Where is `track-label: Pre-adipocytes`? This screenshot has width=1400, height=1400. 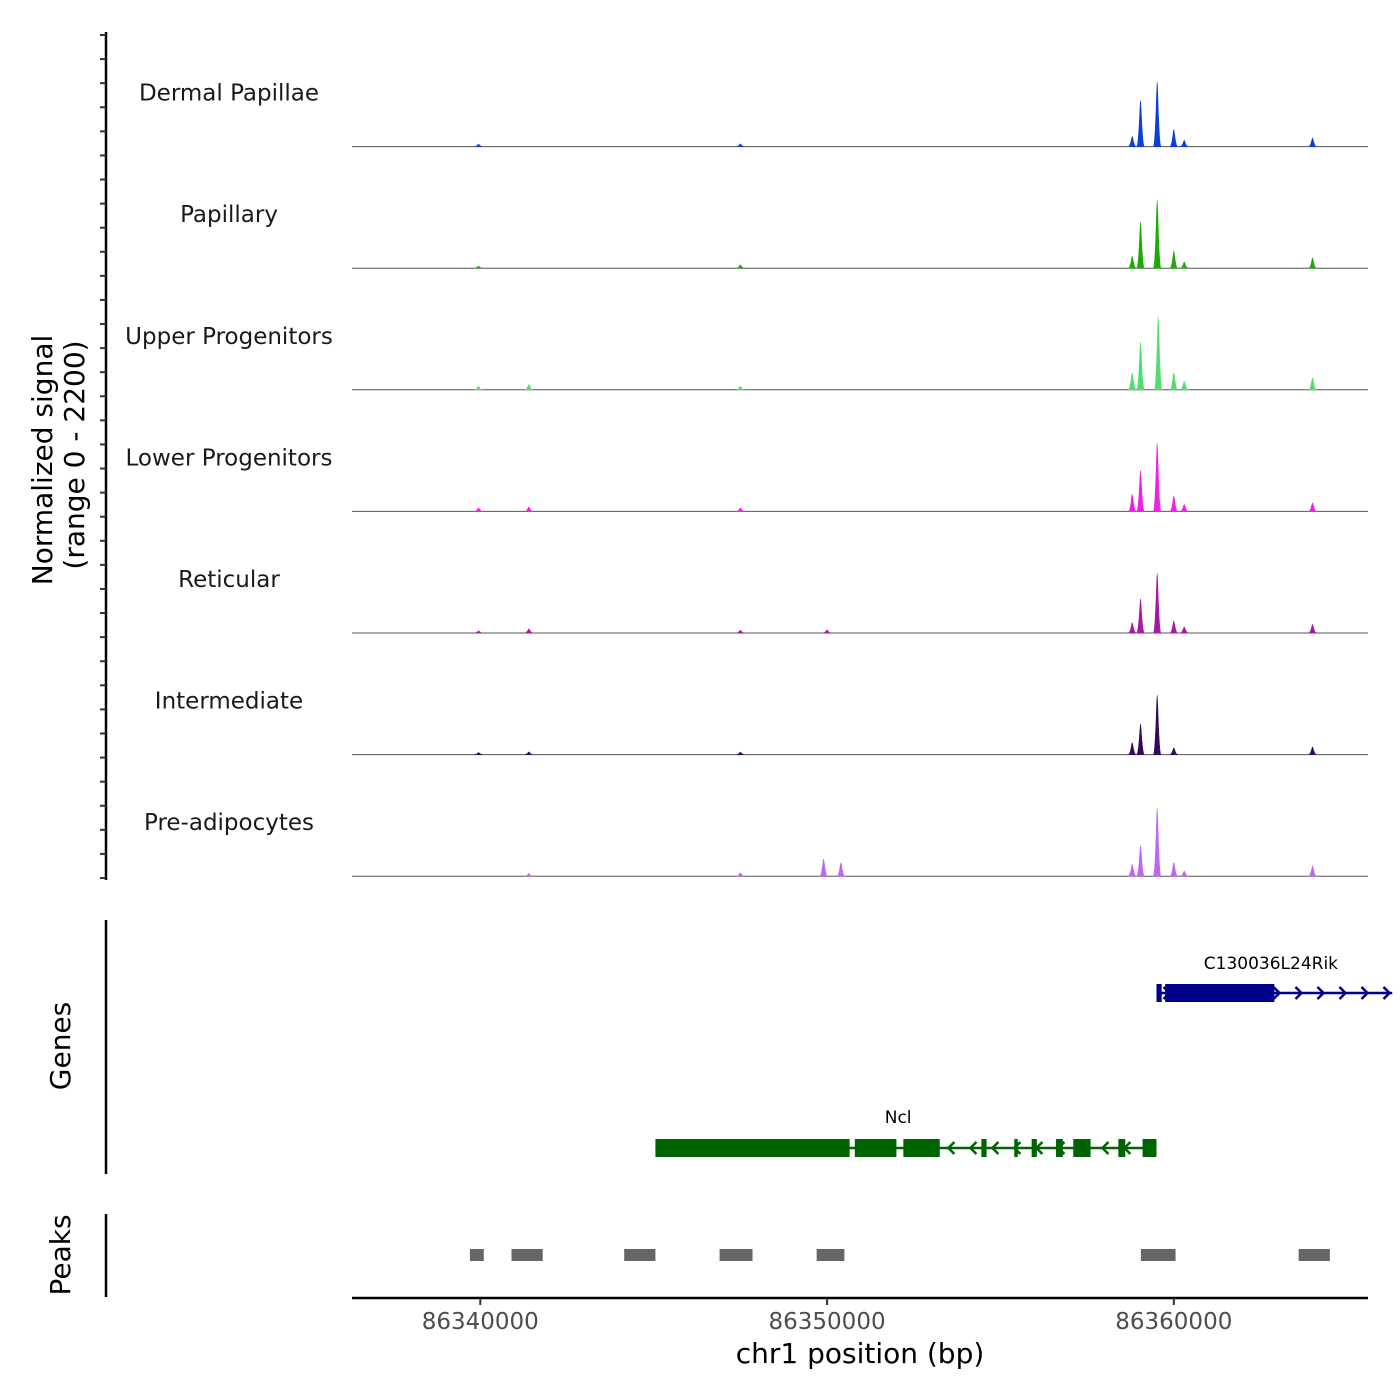 track-label: Pre-adipocytes is located at coordinates (229, 823).